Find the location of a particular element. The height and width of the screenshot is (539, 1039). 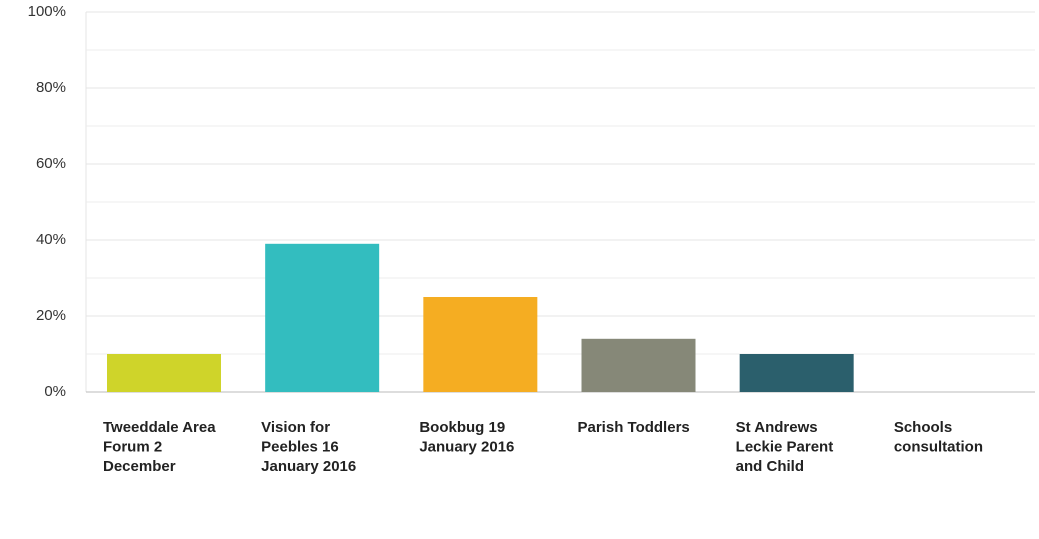

y-tick-label: 100% is located at coordinates (47, 11).